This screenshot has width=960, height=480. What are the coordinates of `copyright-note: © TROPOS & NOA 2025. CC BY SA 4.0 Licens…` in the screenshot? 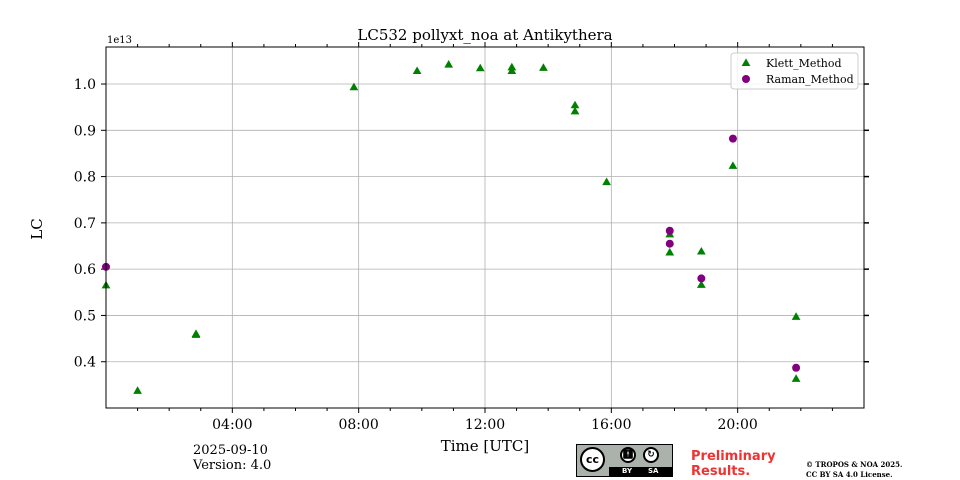 It's located at (854, 470).